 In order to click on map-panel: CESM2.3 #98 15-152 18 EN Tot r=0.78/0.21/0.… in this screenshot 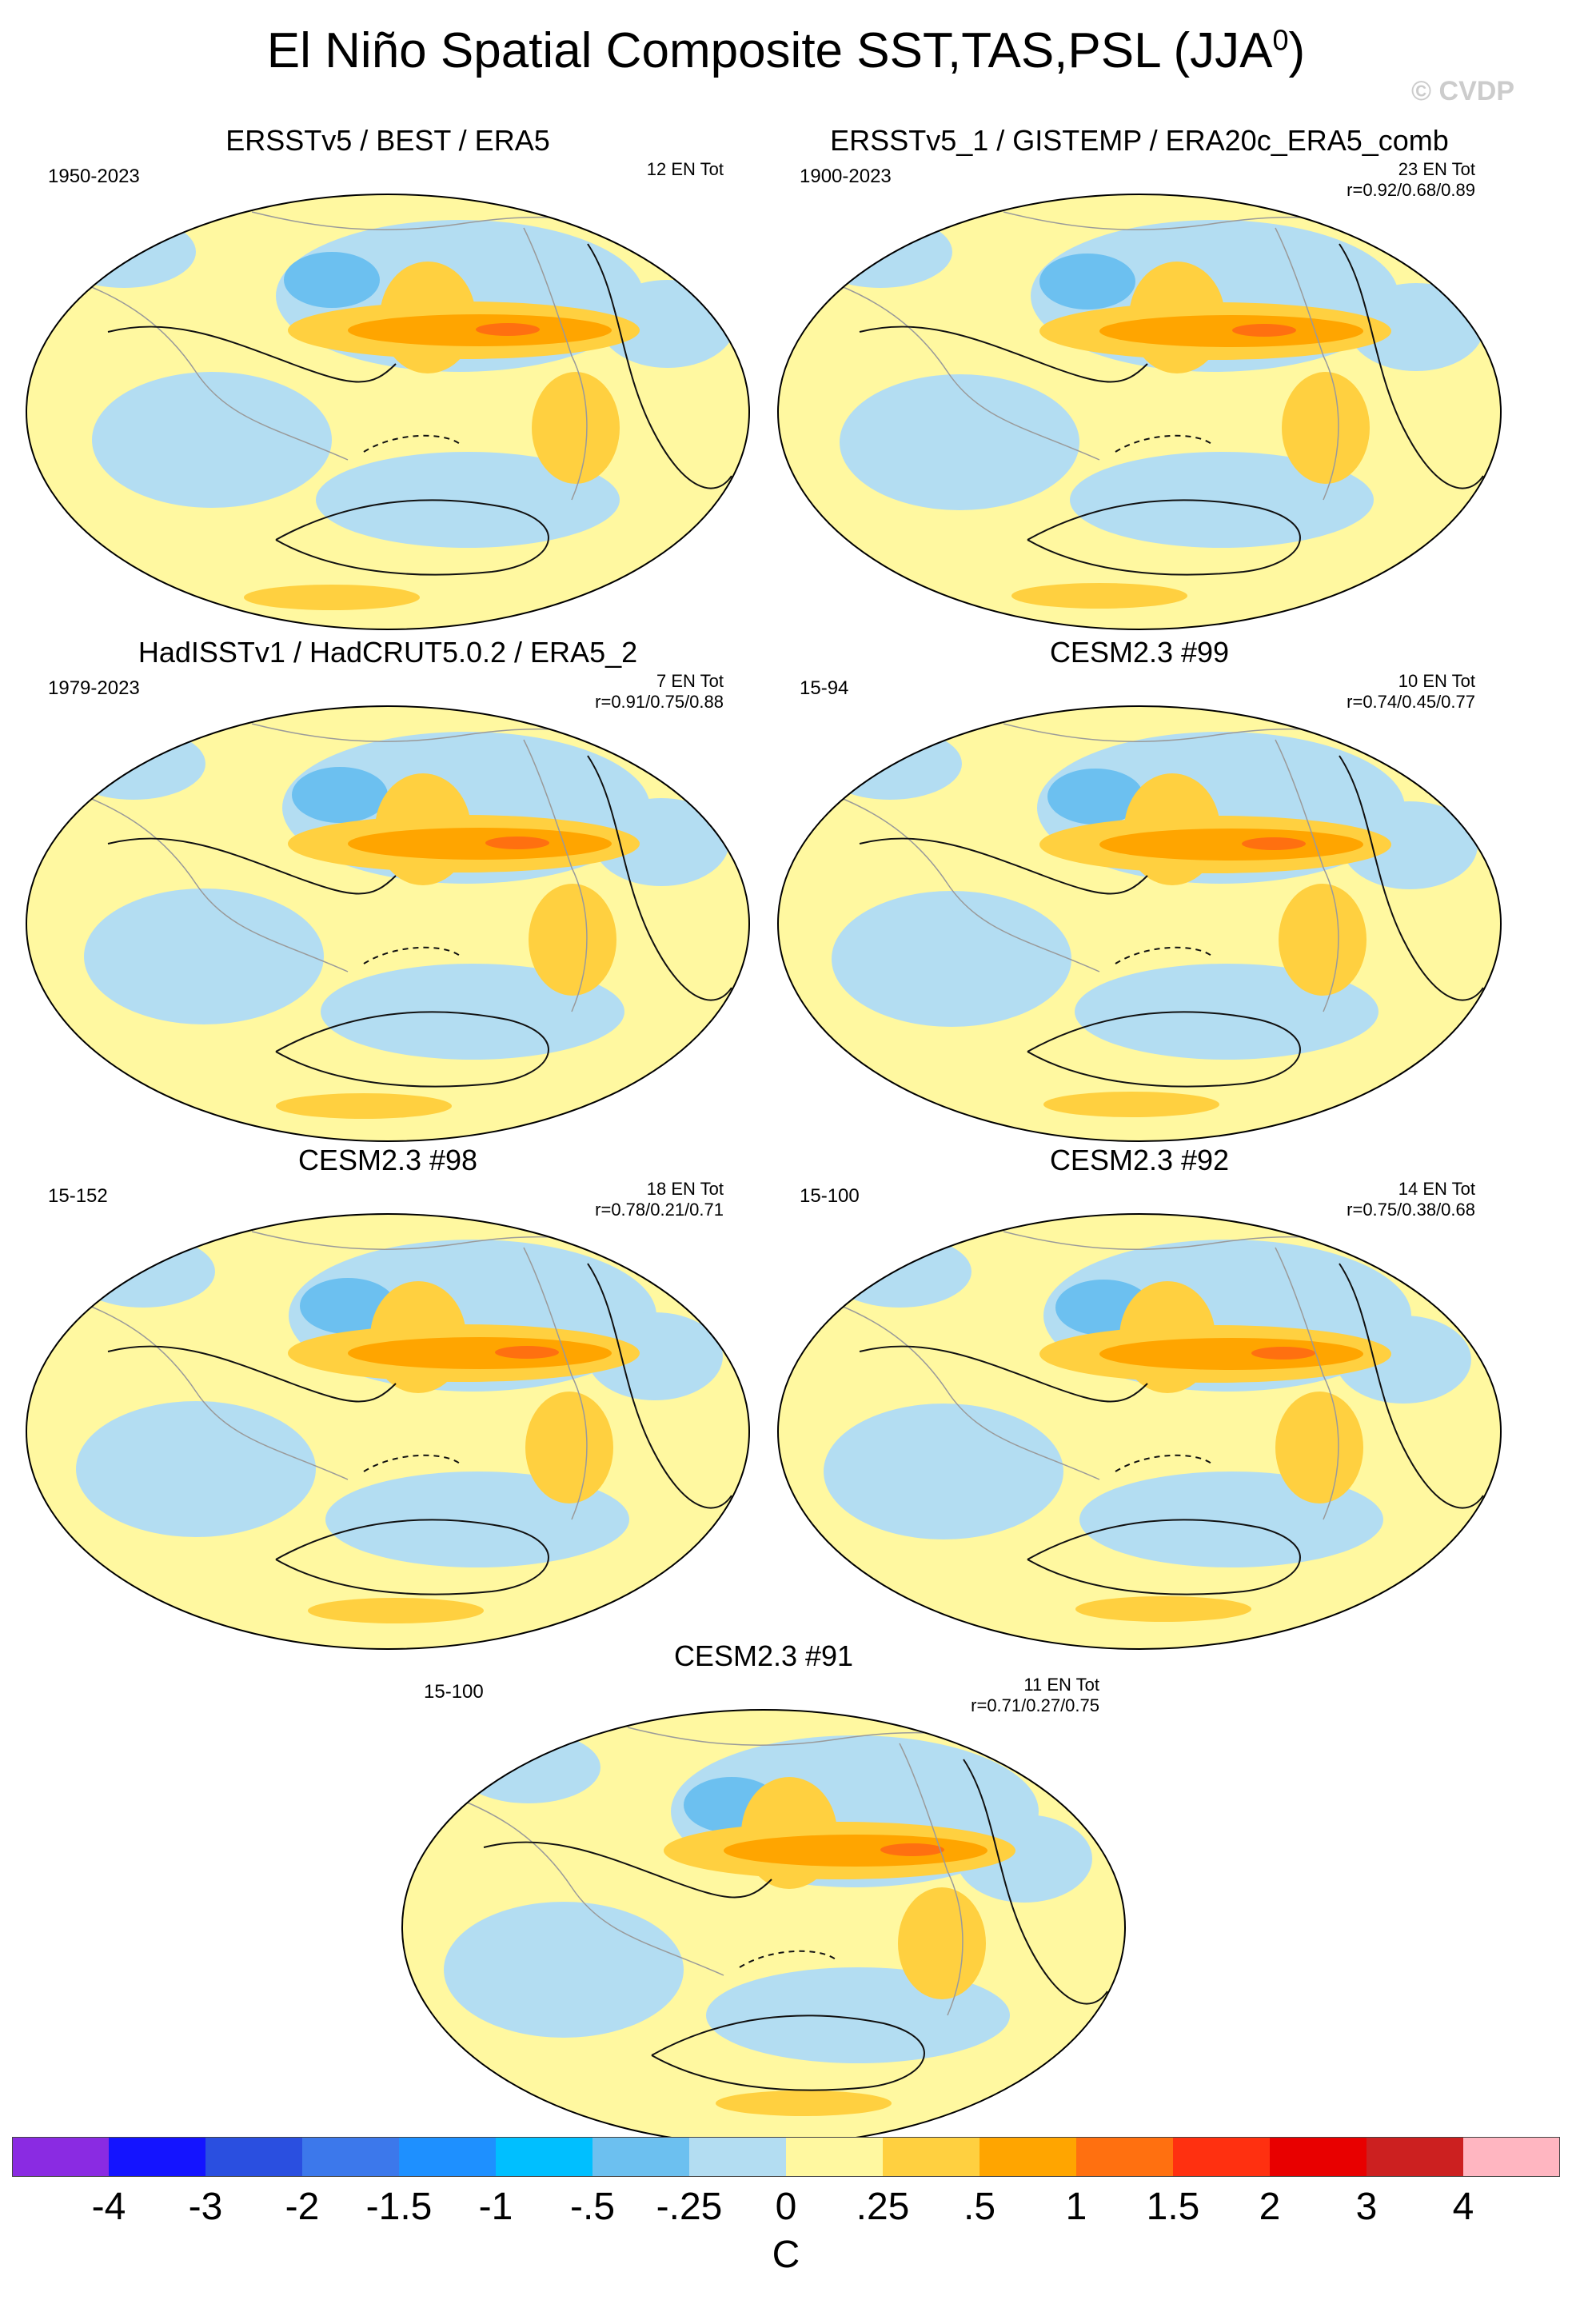, I will do `click(388, 1399)`.